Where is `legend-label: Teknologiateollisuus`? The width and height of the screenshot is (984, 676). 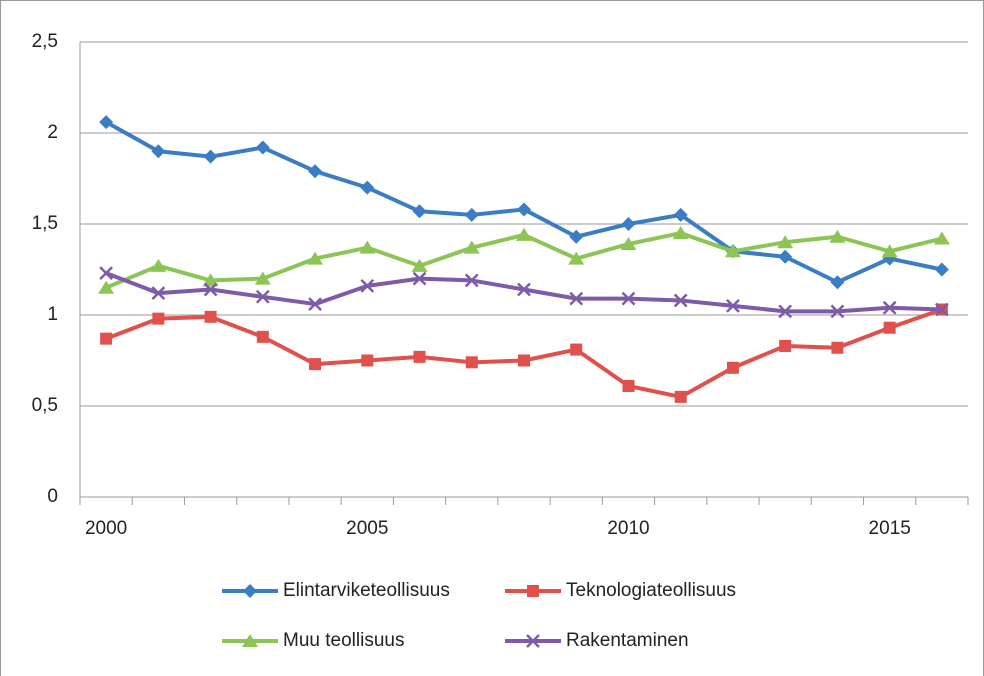
legend-label: Teknologiateollisuus is located at coordinates (651, 590).